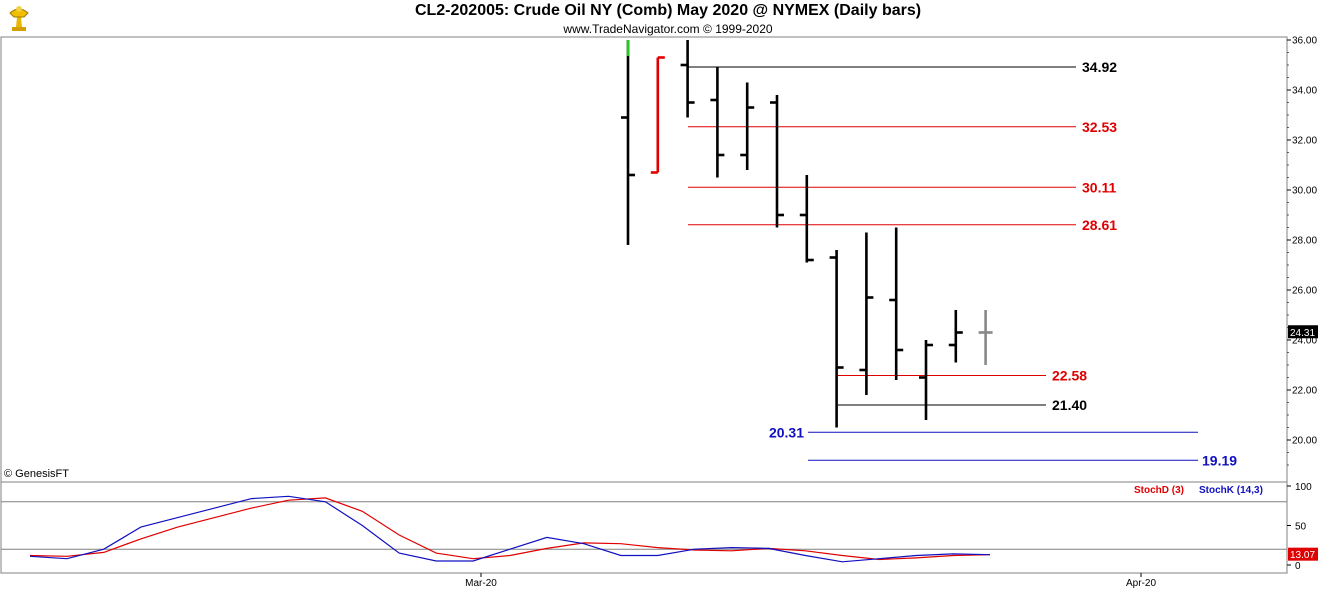 The height and width of the screenshot is (591, 1336). I want to click on stoch-k-line, so click(510, 529).